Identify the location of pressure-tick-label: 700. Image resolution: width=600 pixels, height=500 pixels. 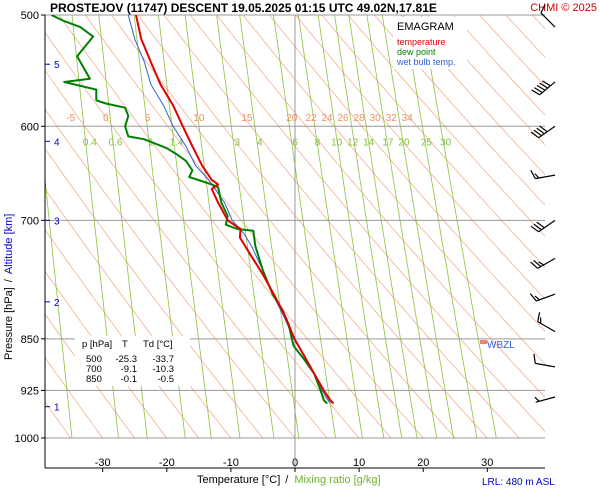
(30, 221).